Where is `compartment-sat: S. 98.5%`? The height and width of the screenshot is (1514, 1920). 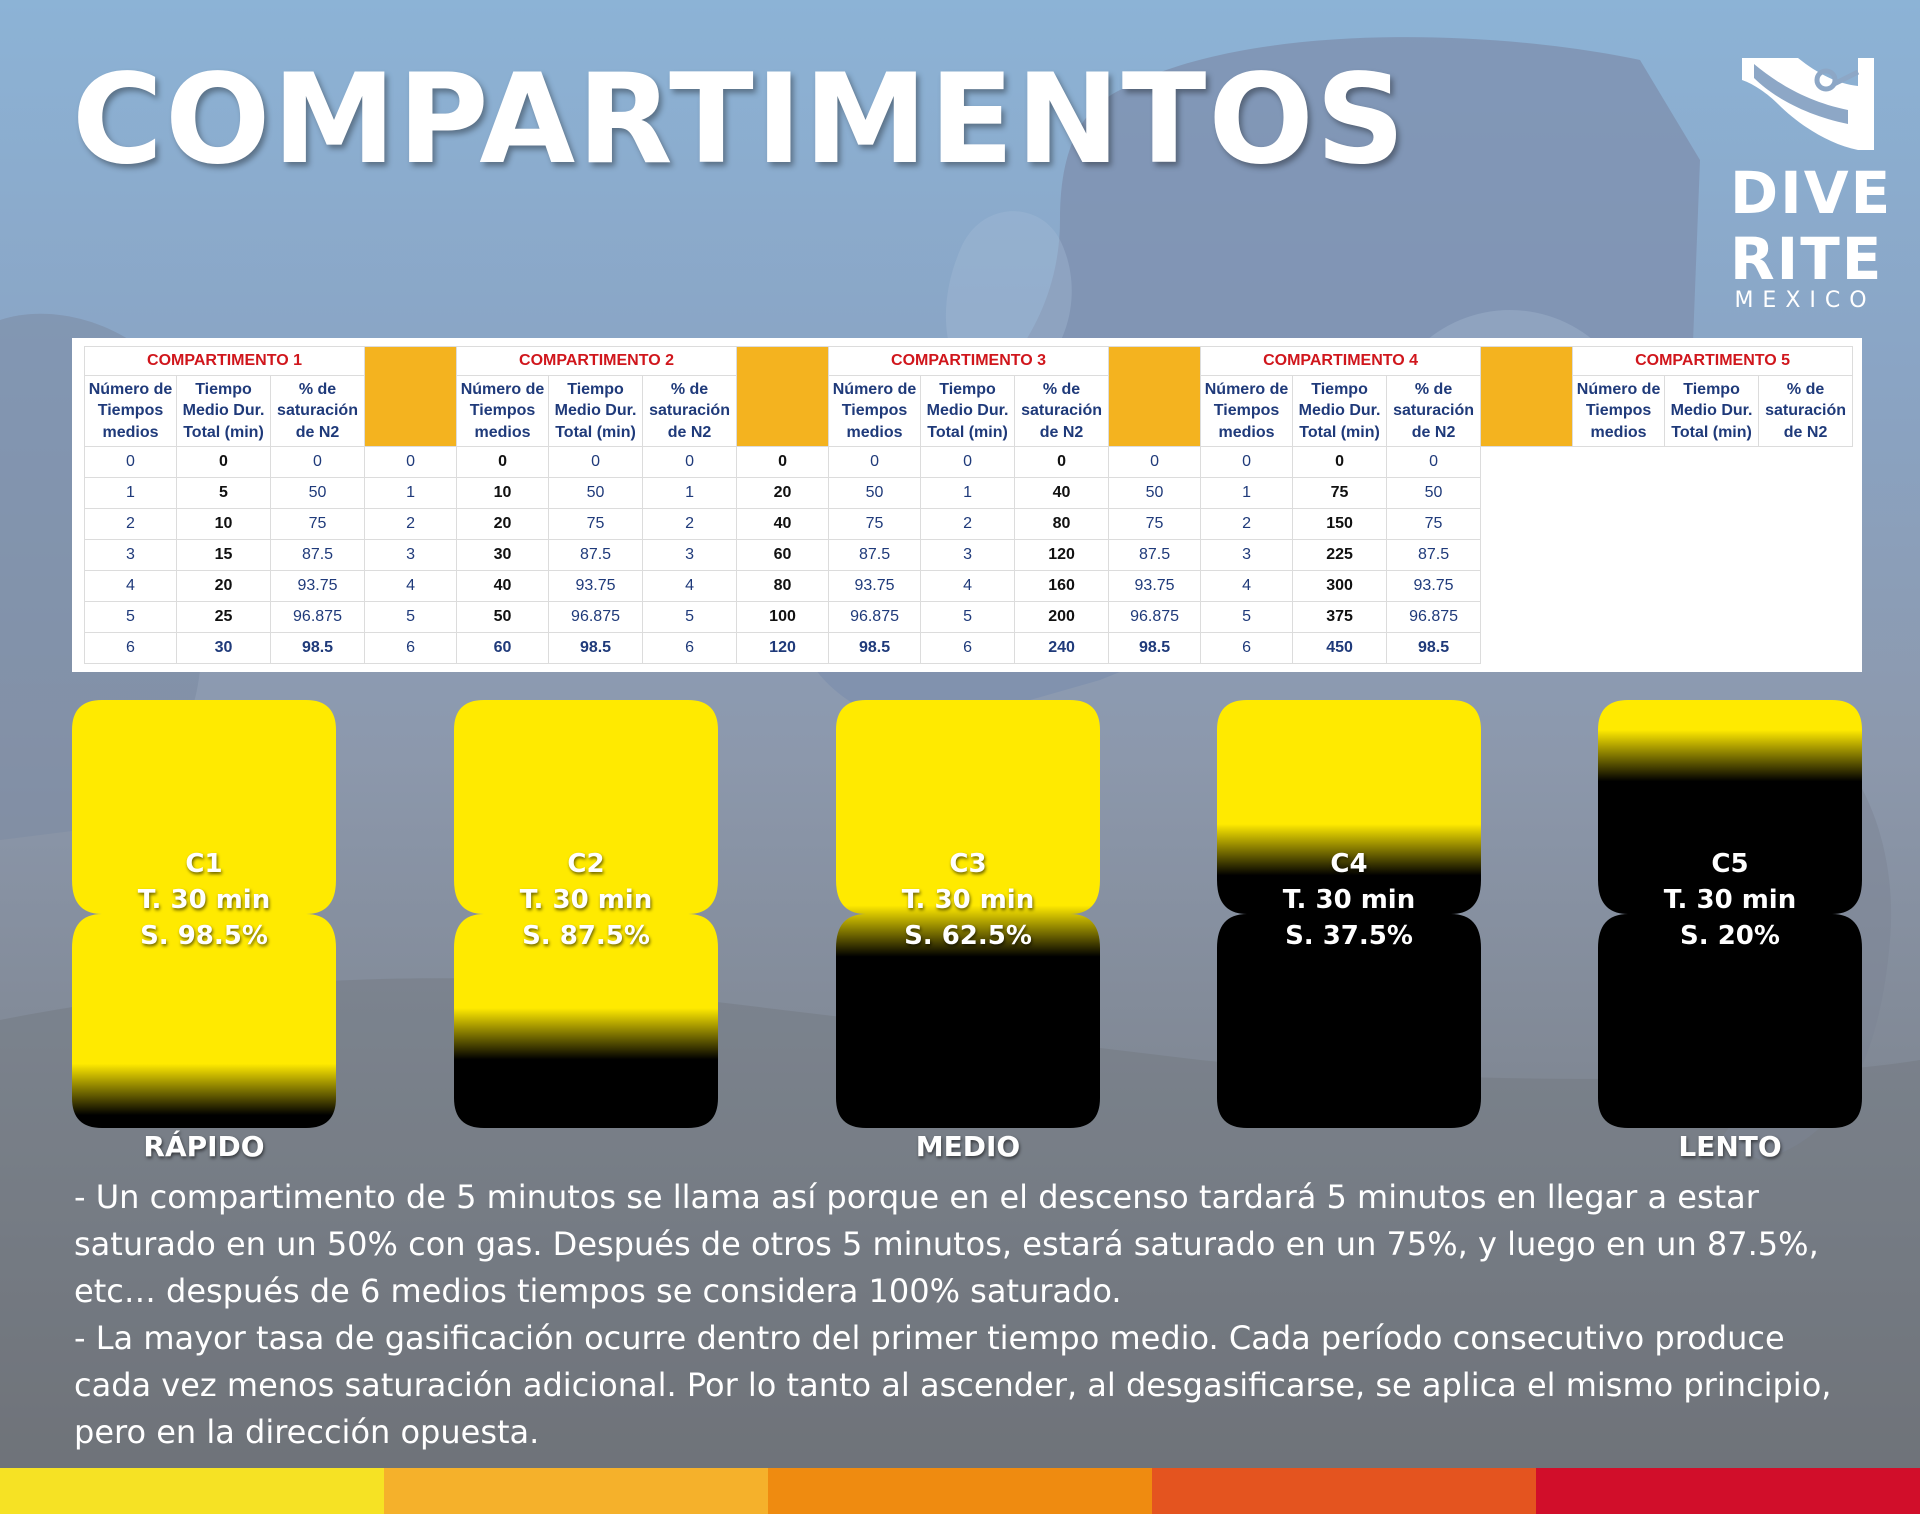 compartment-sat: S. 98.5% is located at coordinates (204, 936).